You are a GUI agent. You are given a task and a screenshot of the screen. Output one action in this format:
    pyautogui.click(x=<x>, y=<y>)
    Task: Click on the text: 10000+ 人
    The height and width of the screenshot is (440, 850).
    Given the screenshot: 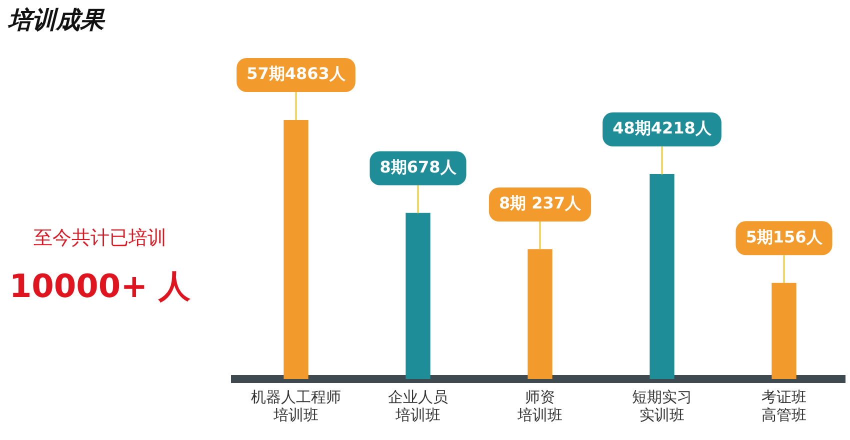 What is the action you would take?
    pyautogui.click(x=100, y=286)
    